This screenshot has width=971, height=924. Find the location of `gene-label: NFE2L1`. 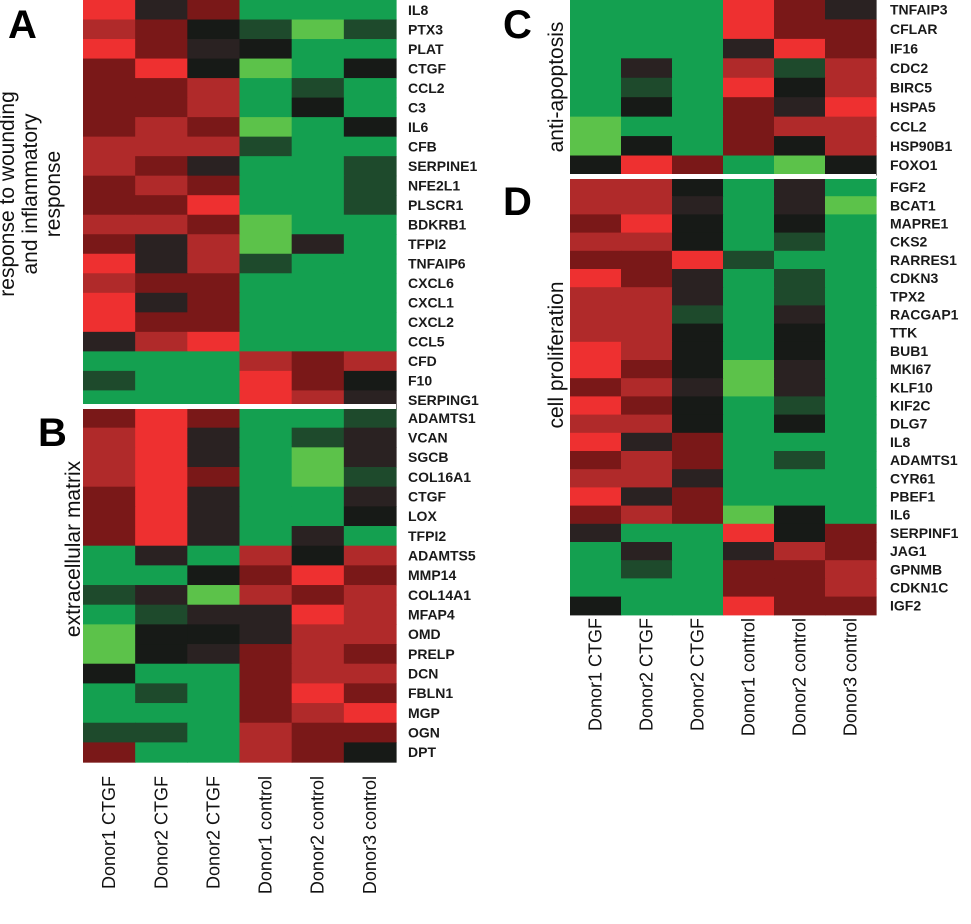

gene-label: NFE2L1 is located at coordinates (434, 185).